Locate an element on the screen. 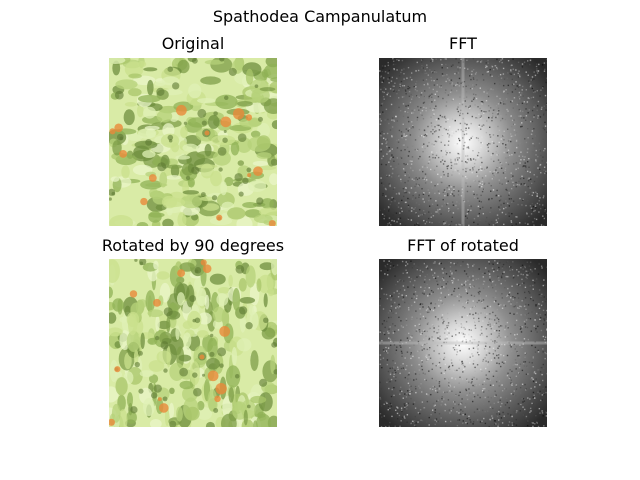 Image resolution: width=640 pixels, height=480 pixels. fft-rotated-image is located at coordinates (463, 343).